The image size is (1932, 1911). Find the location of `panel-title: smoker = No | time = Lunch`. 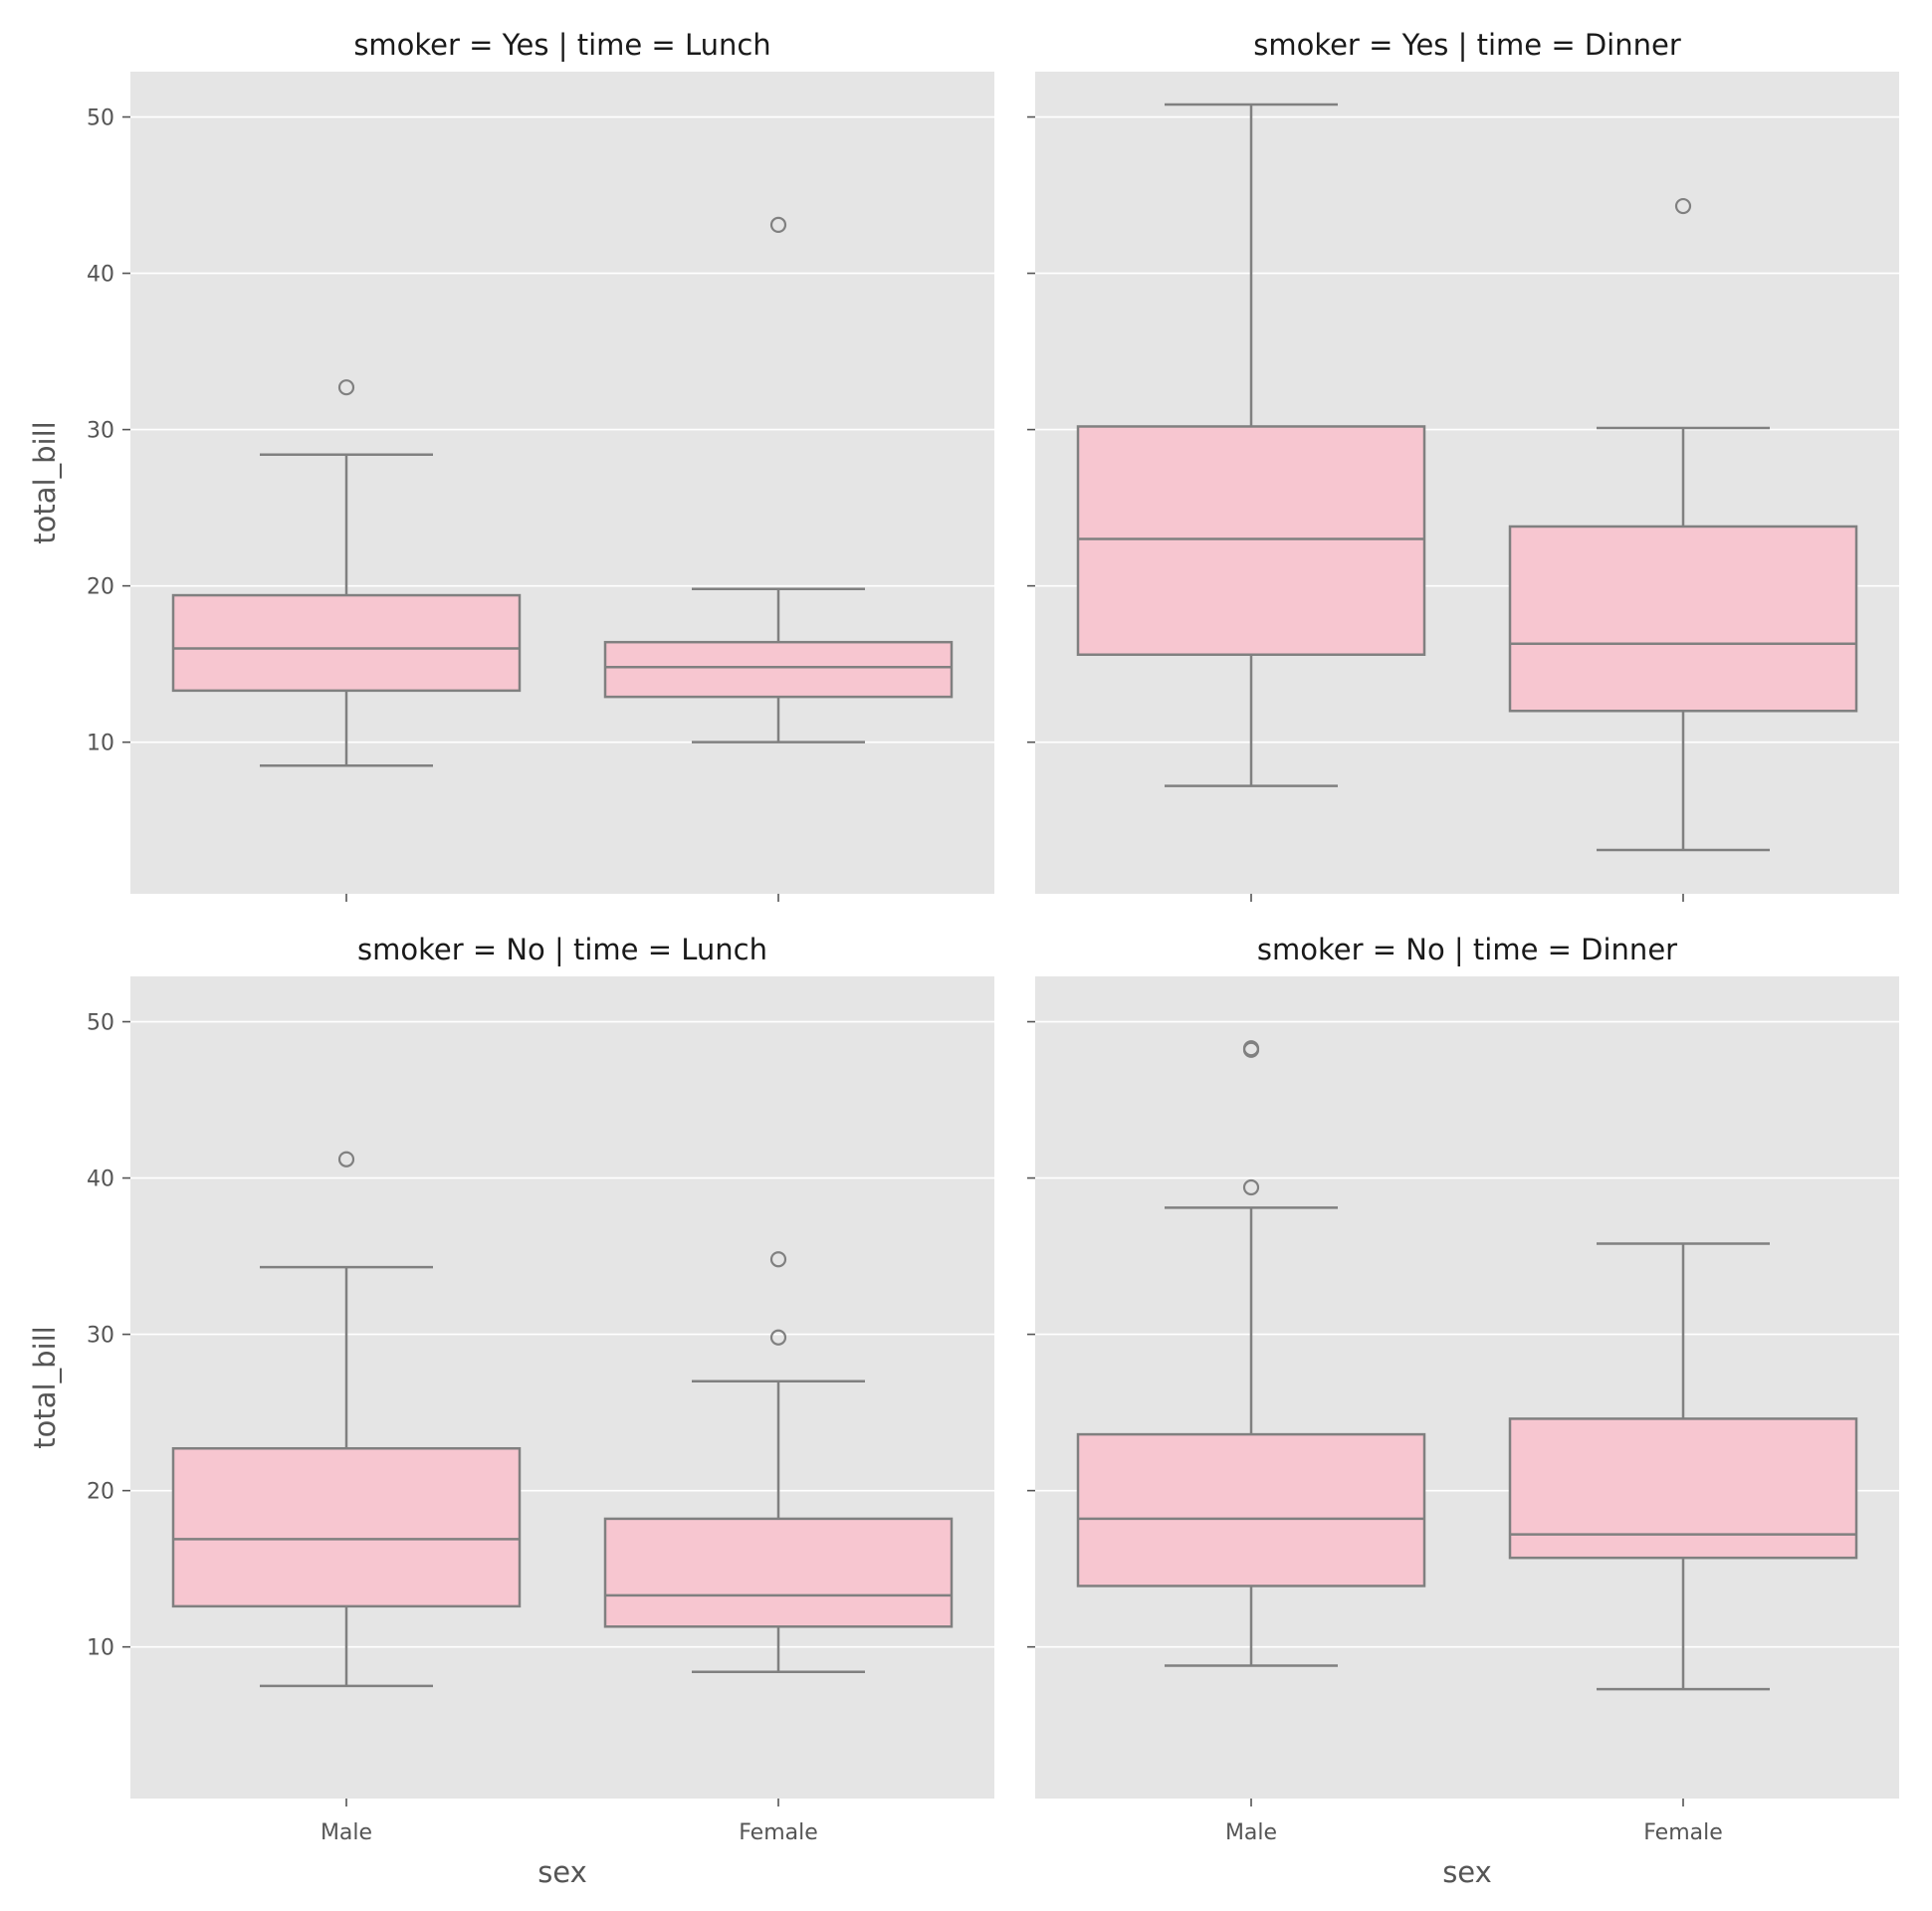

panel-title: smoker = No | time = Lunch is located at coordinates (562, 949).